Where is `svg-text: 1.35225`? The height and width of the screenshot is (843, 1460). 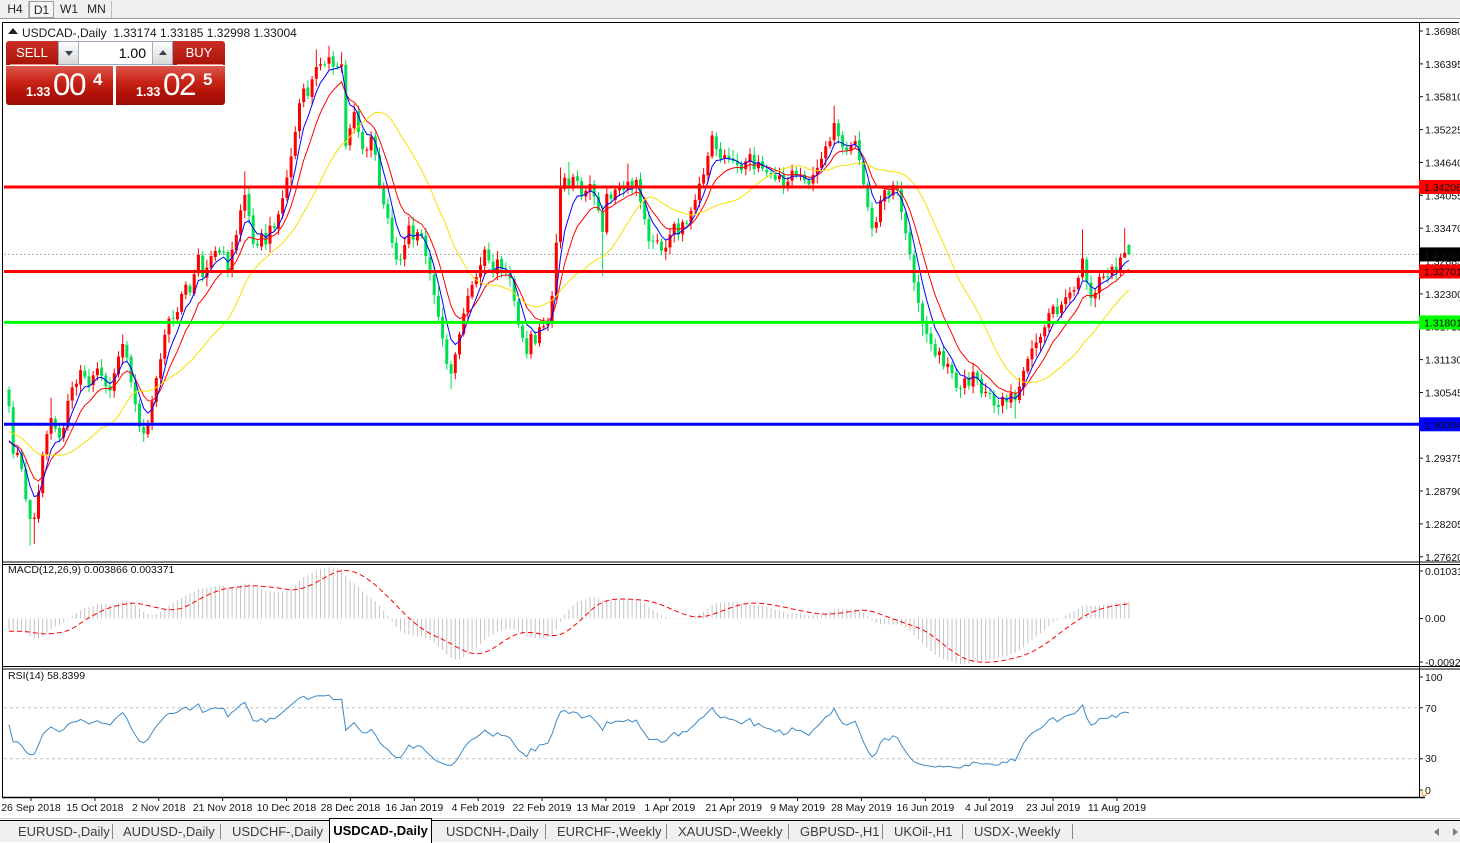
svg-text: 1.35225 is located at coordinates (1442, 131).